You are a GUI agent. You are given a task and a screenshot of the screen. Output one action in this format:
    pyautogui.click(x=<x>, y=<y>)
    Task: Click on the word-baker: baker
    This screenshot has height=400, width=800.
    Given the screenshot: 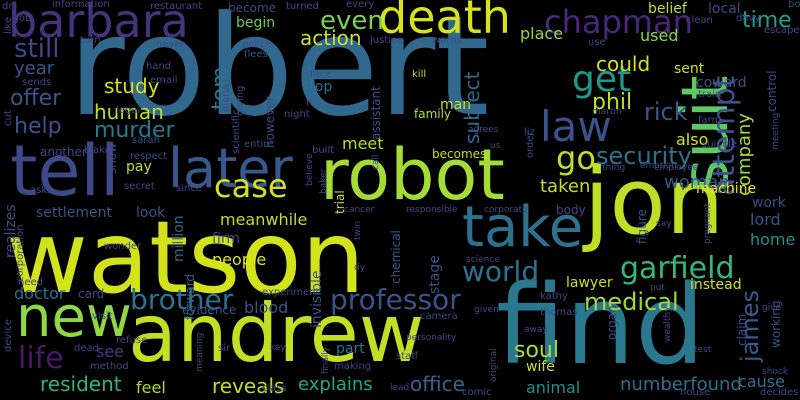 What is the action you would take?
    pyautogui.click(x=324, y=181)
    